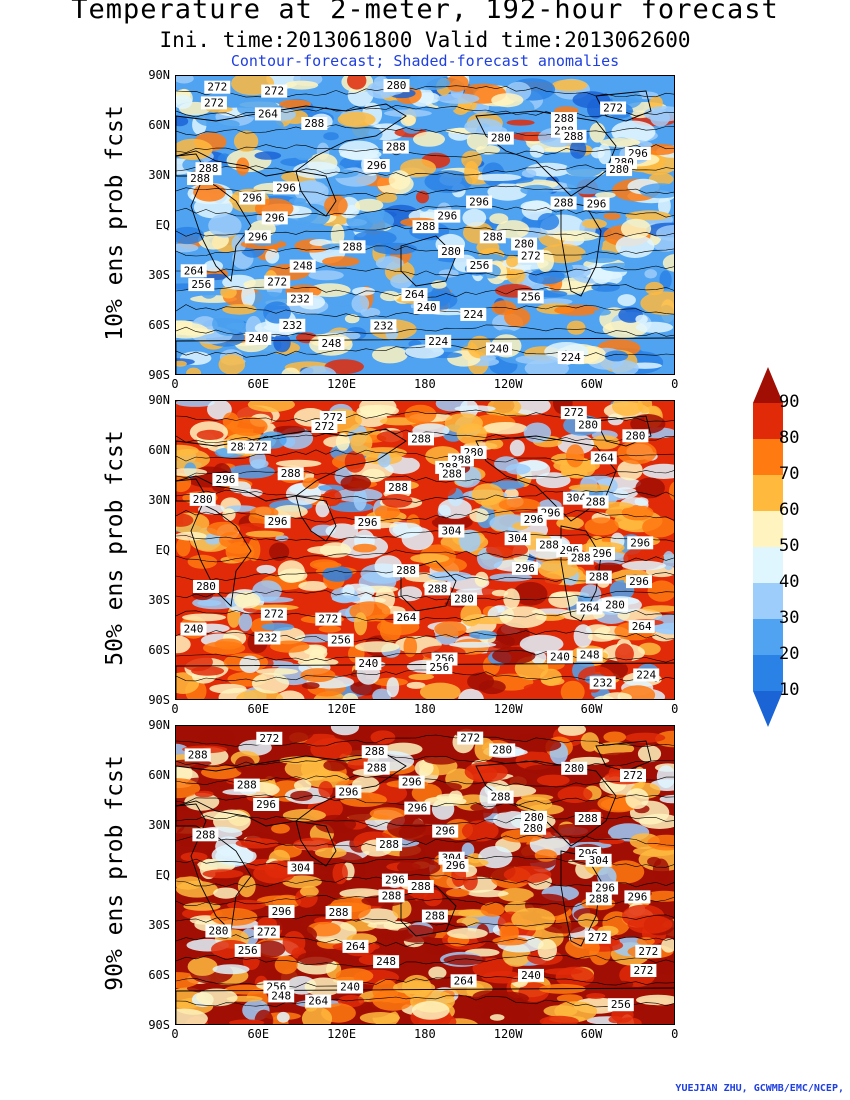 This screenshot has height=1100, width=850. What do you see at coordinates (292, 325) in the screenshot?
I see `contour-label-text: 232` at bounding box center [292, 325].